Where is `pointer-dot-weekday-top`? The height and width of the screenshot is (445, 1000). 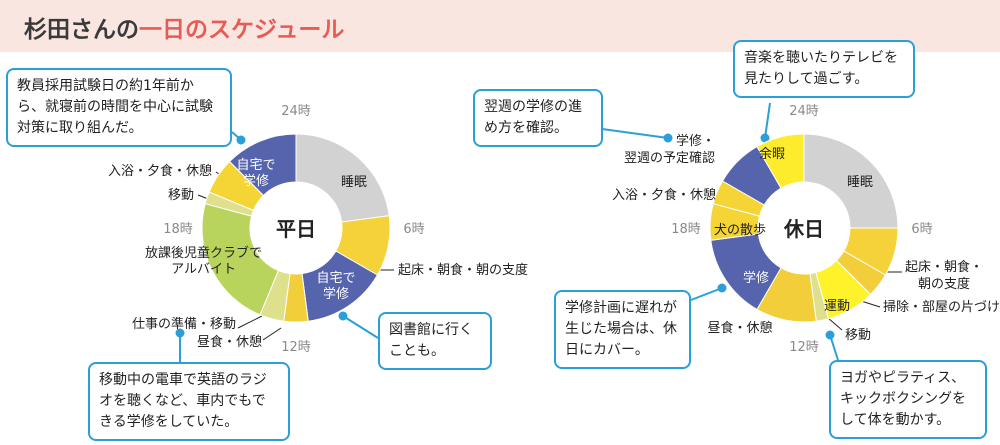
pointer-dot-weekday-top is located at coordinates (241, 140).